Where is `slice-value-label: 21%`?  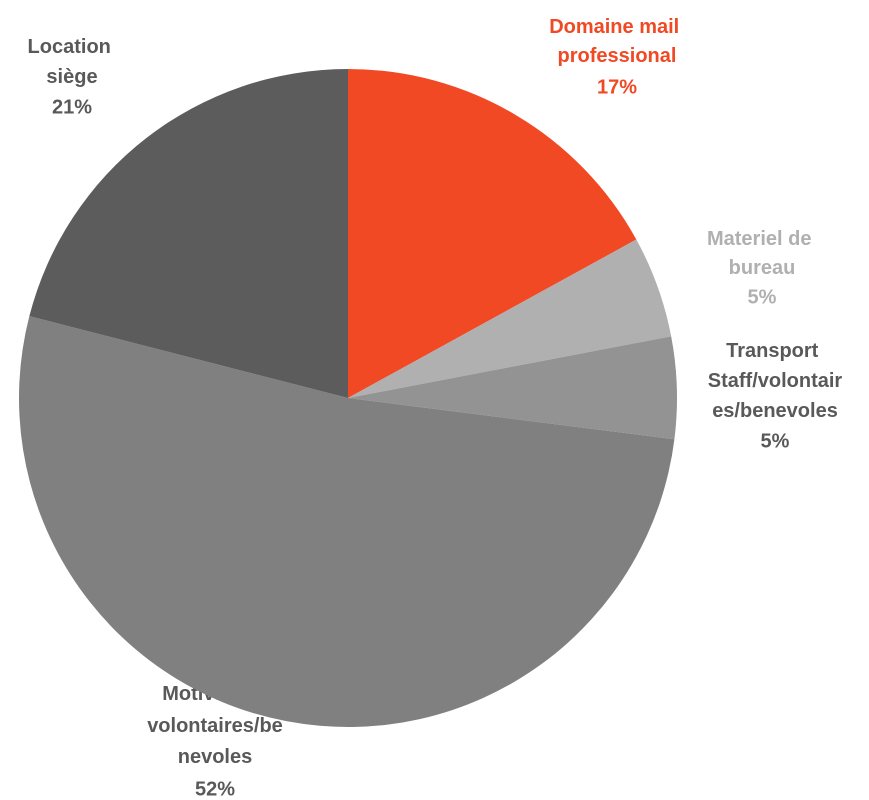 slice-value-label: 21% is located at coordinates (72, 107).